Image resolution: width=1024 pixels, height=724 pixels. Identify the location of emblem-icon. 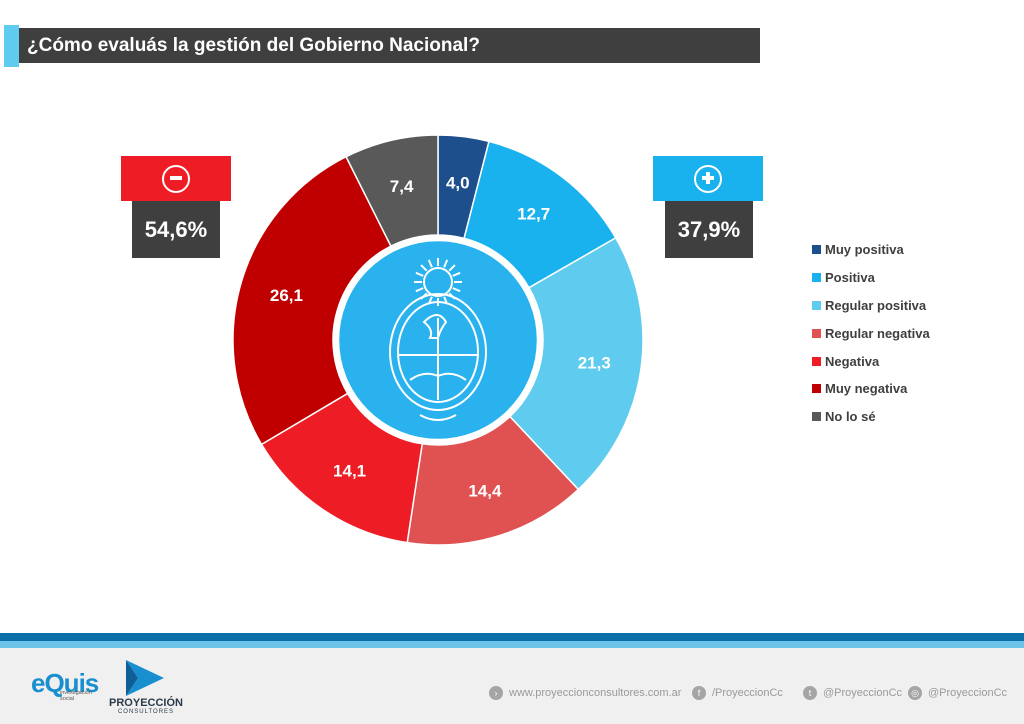
(438, 339).